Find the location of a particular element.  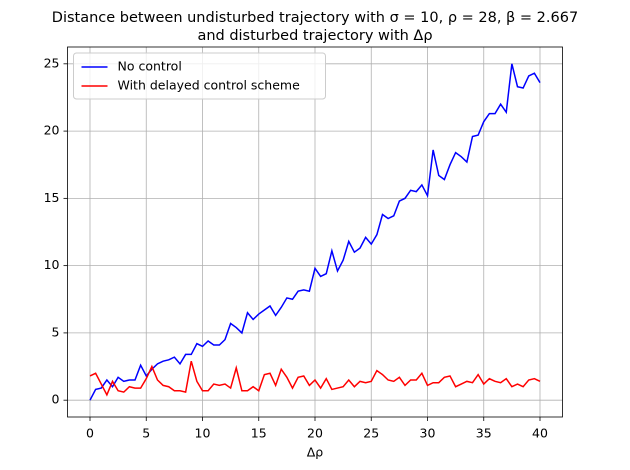

x-tick-label: 25 is located at coordinates (371, 433).